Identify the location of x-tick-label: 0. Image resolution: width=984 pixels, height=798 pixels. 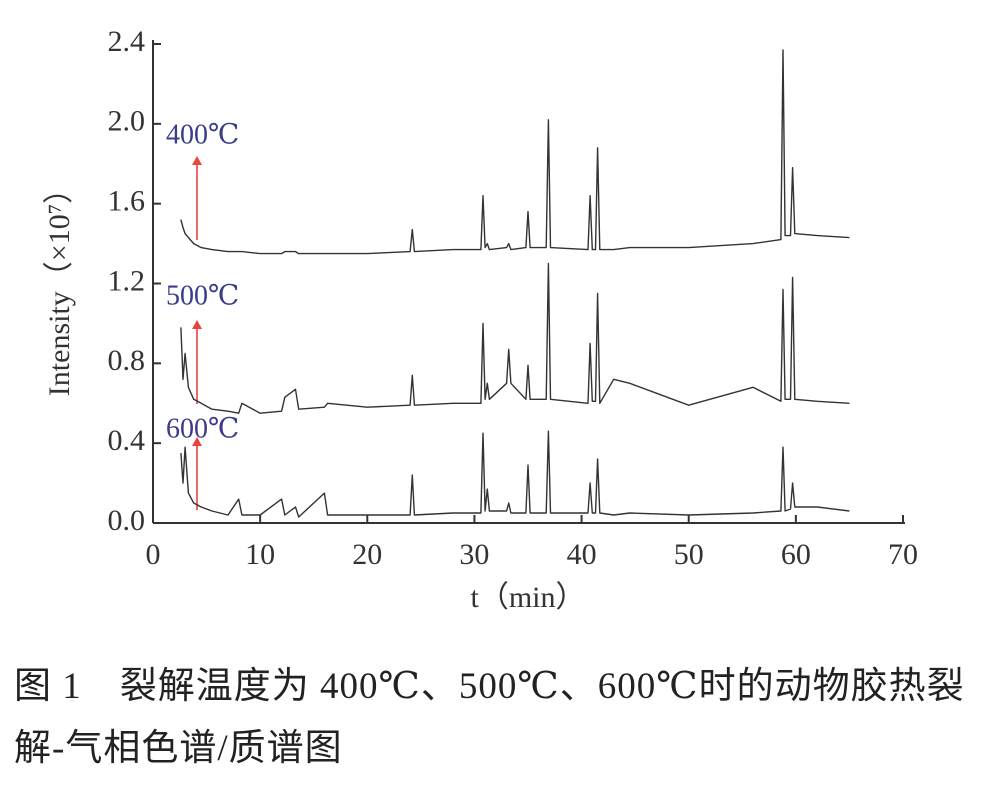
(153, 554).